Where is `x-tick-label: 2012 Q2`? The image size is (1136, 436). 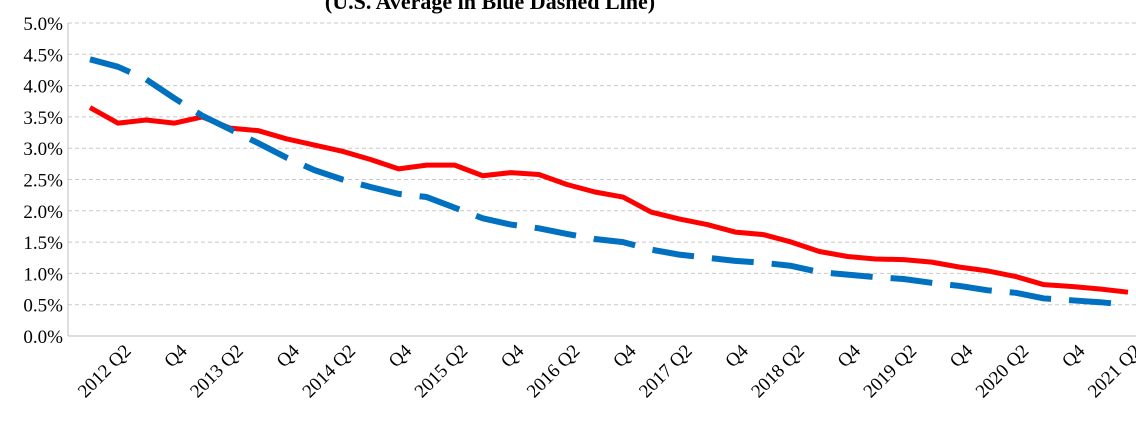
x-tick-label: 2012 Q2 is located at coordinates (105, 372).